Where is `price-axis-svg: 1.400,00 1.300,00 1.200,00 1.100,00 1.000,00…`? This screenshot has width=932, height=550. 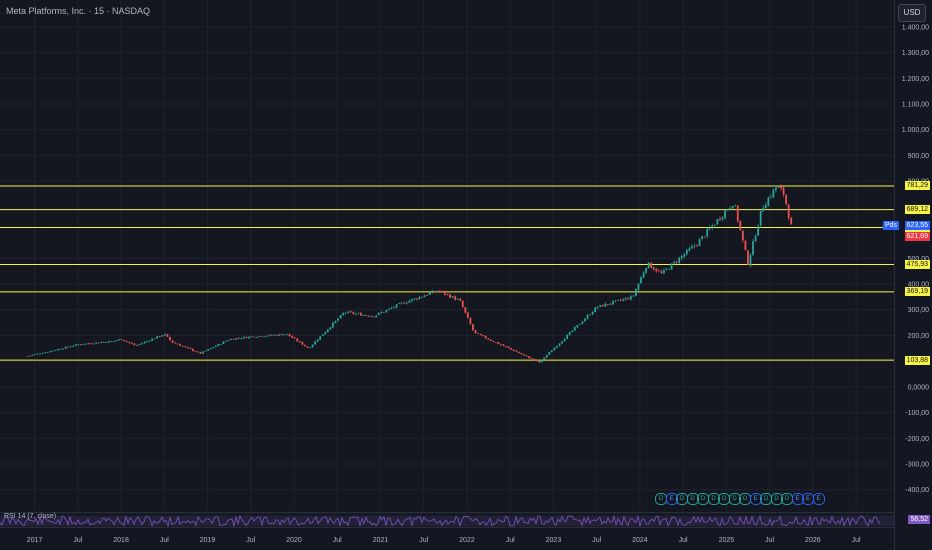
price-axis-svg: 1.400,00 1.300,00 1.200,00 1.100,00 1.000,00… is located at coordinates (916, 259).